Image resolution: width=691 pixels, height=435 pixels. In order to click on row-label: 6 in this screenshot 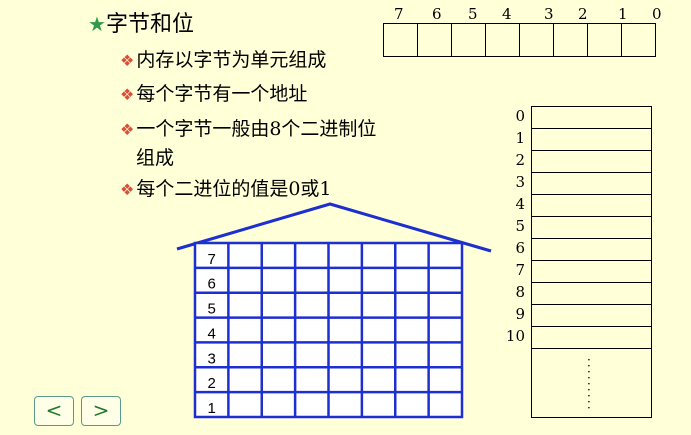, I will do `click(212, 284)`.